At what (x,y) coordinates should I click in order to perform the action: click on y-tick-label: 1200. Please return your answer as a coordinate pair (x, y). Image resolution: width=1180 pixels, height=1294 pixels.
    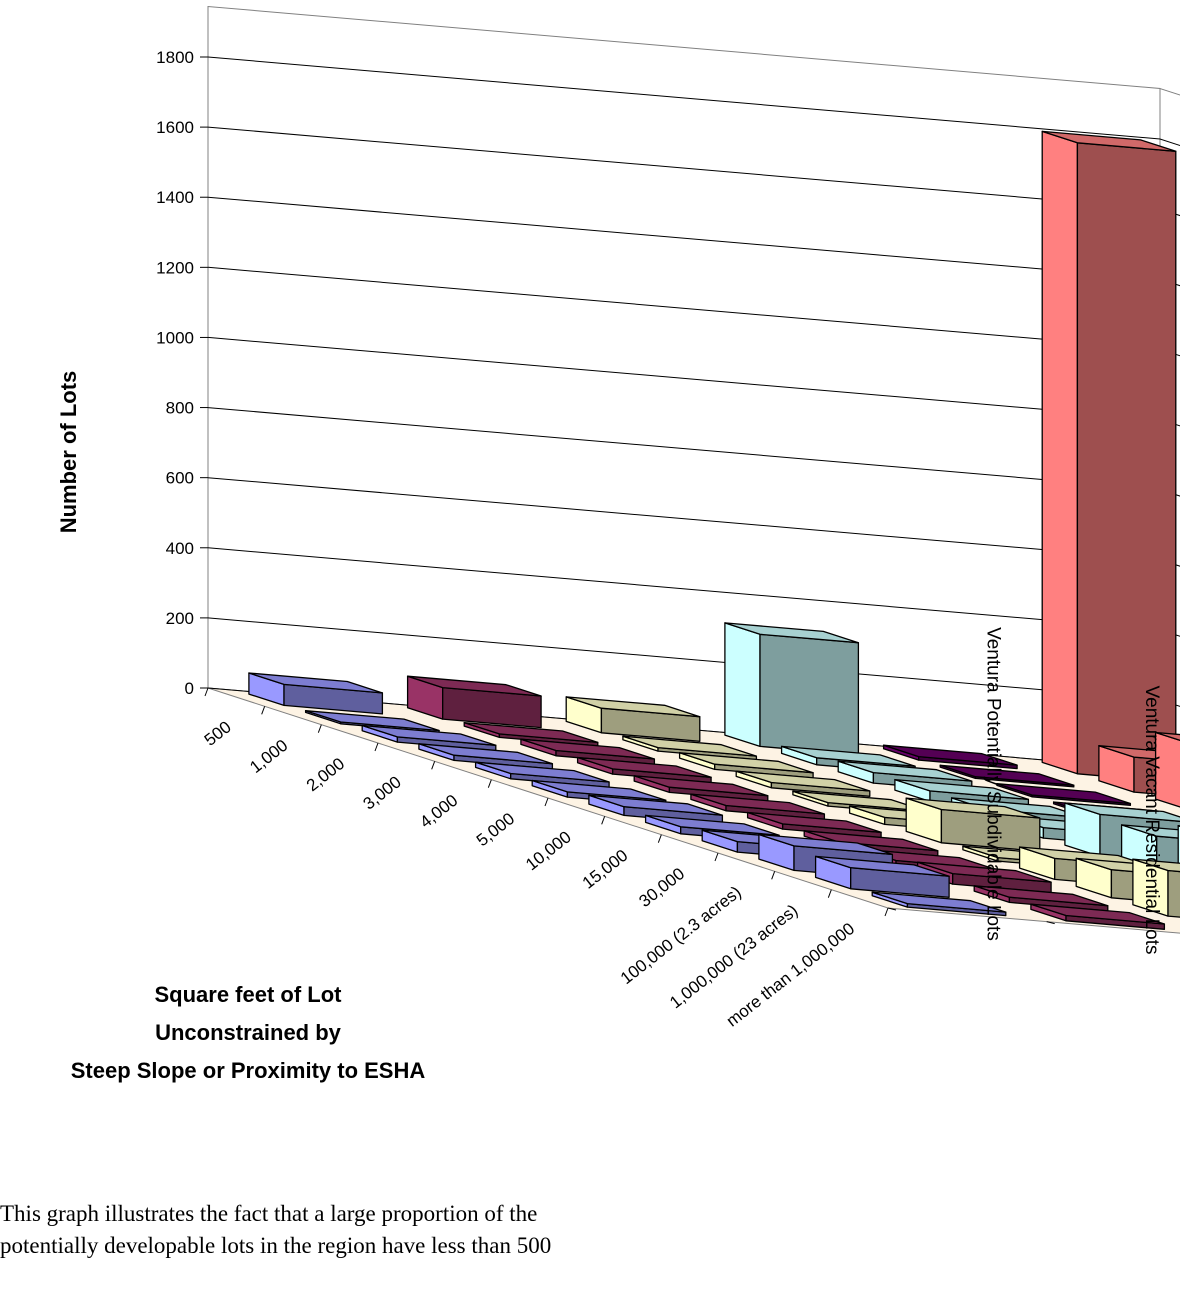
    Looking at the image, I should click on (175, 267).